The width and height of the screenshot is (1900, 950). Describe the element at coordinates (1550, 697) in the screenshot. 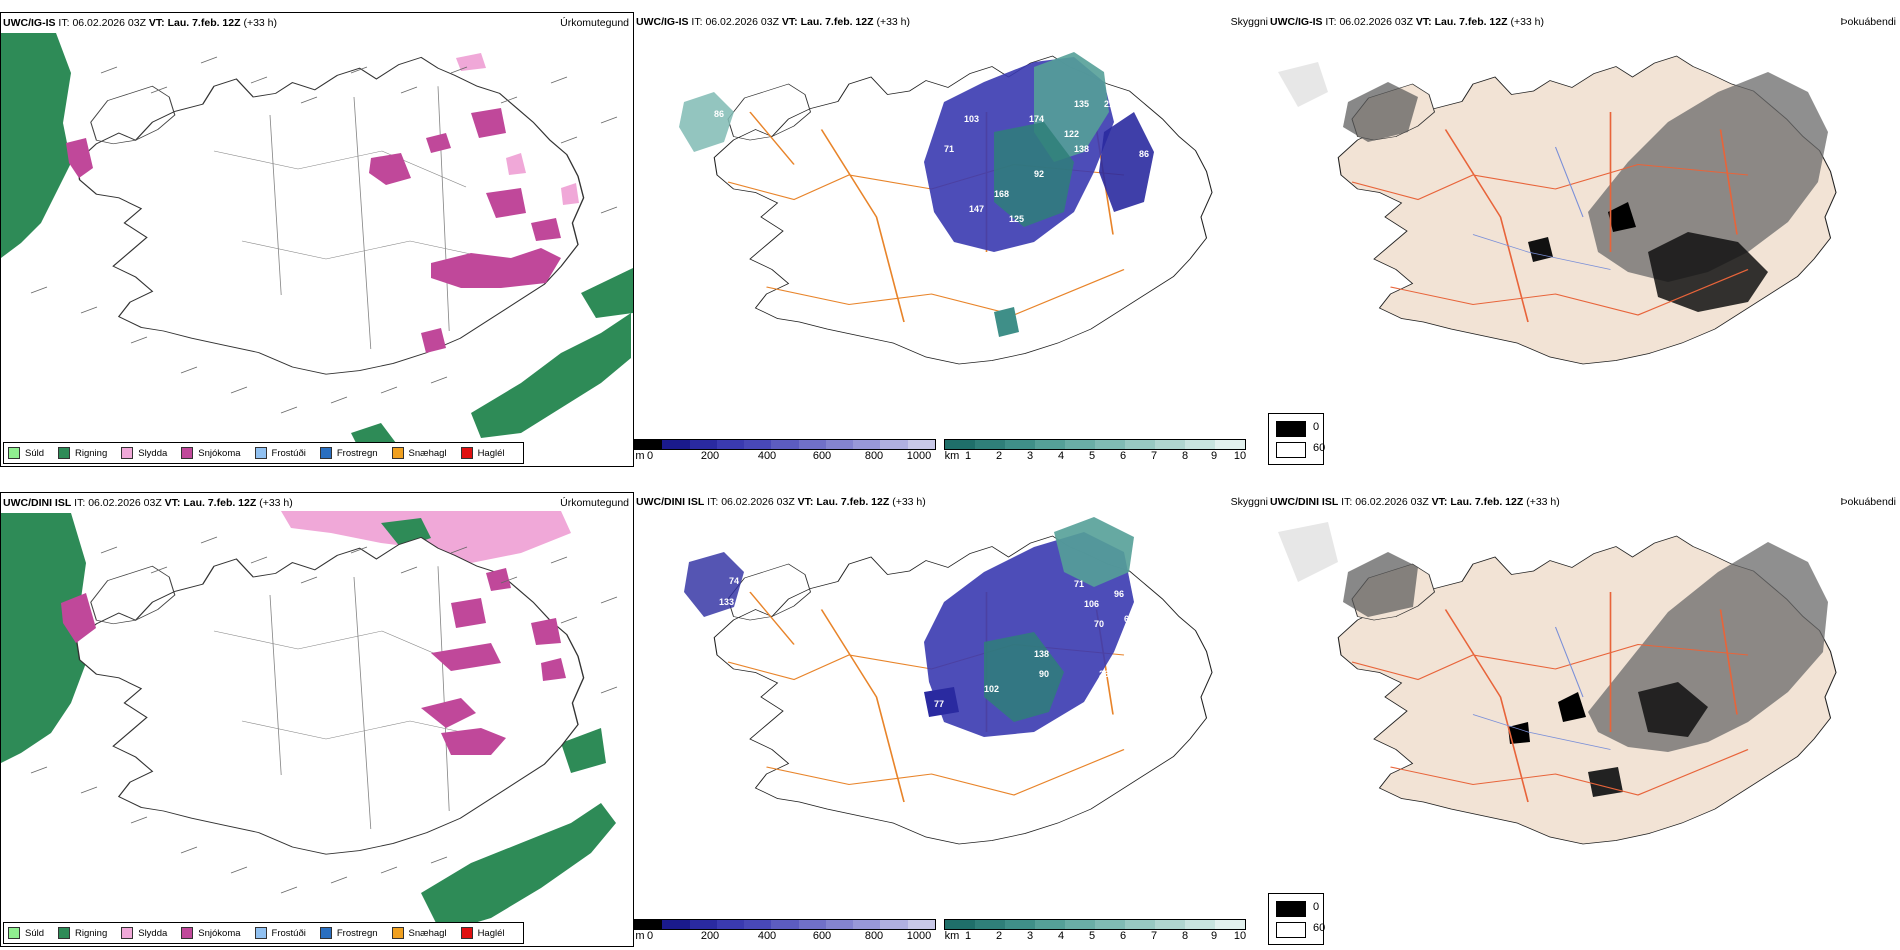

I see `roads-fog-bottom` at that location.